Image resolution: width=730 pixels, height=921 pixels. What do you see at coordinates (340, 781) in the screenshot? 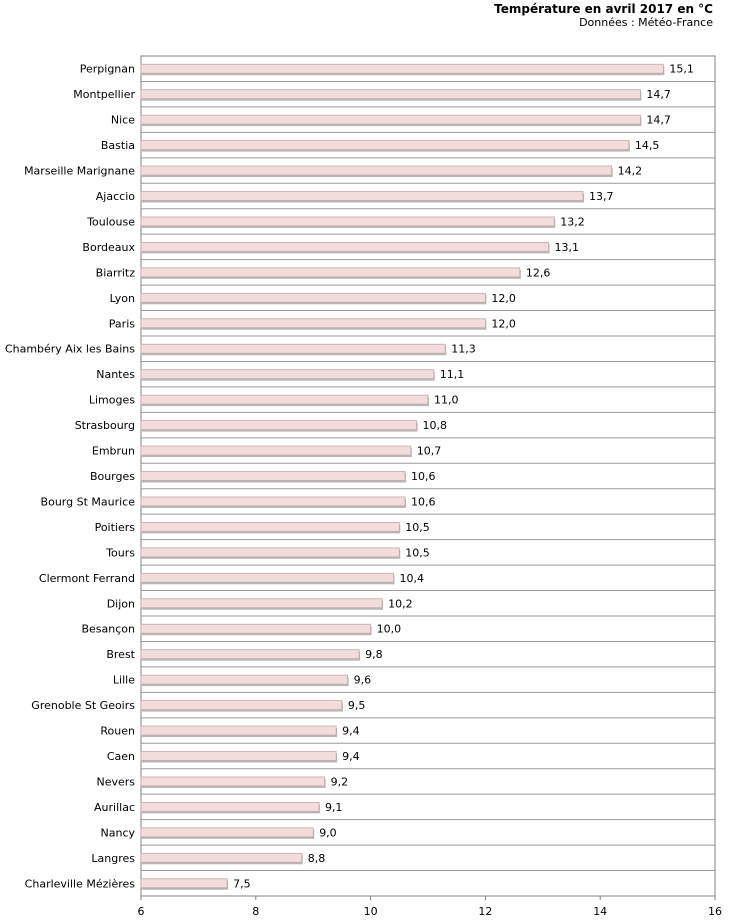
I see `value-label: 9,2` at bounding box center [340, 781].